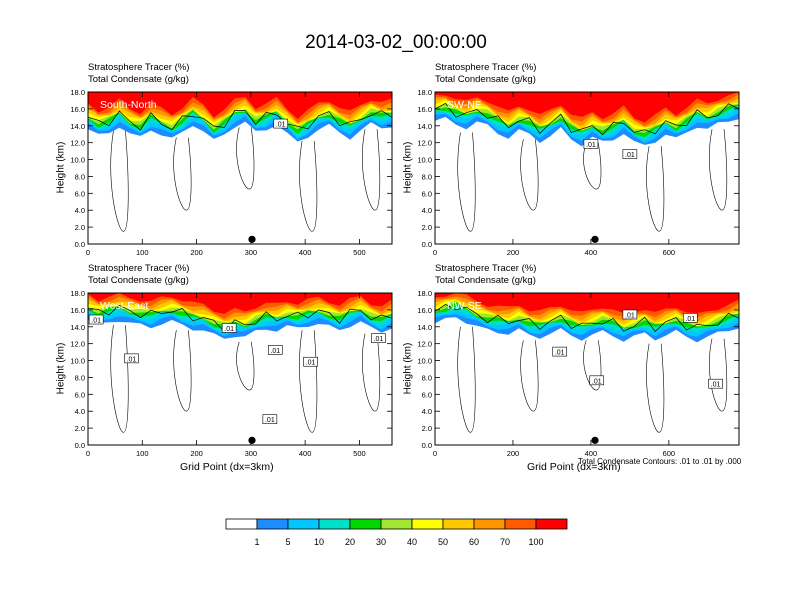 The image size is (792, 612). What do you see at coordinates (359, 252) in the screenshot?
I see `x-tick-label: 500` at bounding box center [359, 252].